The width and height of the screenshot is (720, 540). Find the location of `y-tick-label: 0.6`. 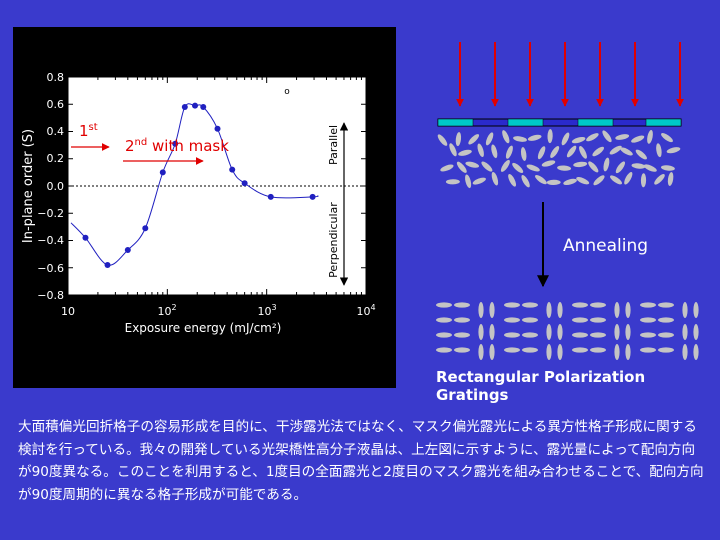

y-tick-label: 0.6 is located at coordinates (56, 104).